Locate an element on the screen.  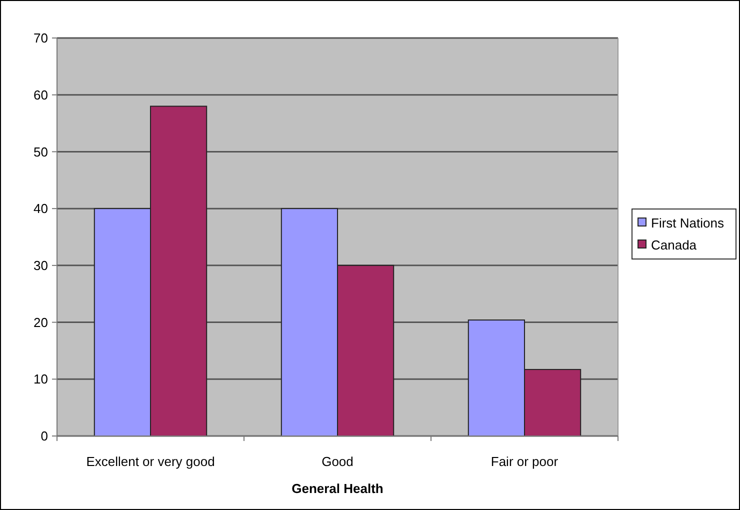
y-tick-label: 40 is located at coordinates (41, 208).